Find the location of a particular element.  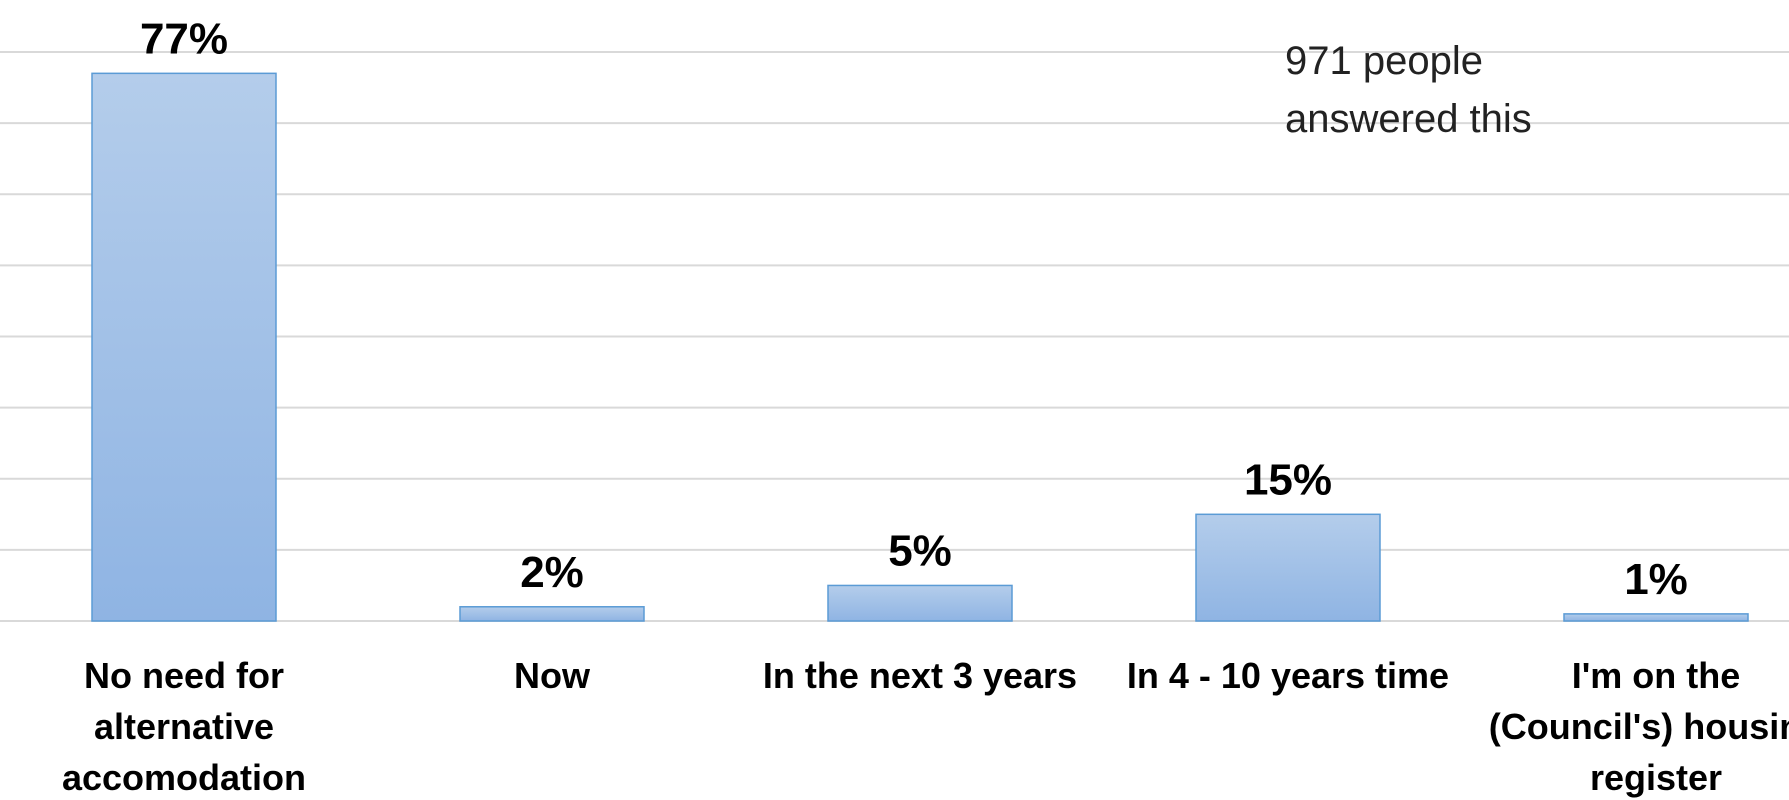

category-label-line: accomodation is located at coordinates (184, 777).